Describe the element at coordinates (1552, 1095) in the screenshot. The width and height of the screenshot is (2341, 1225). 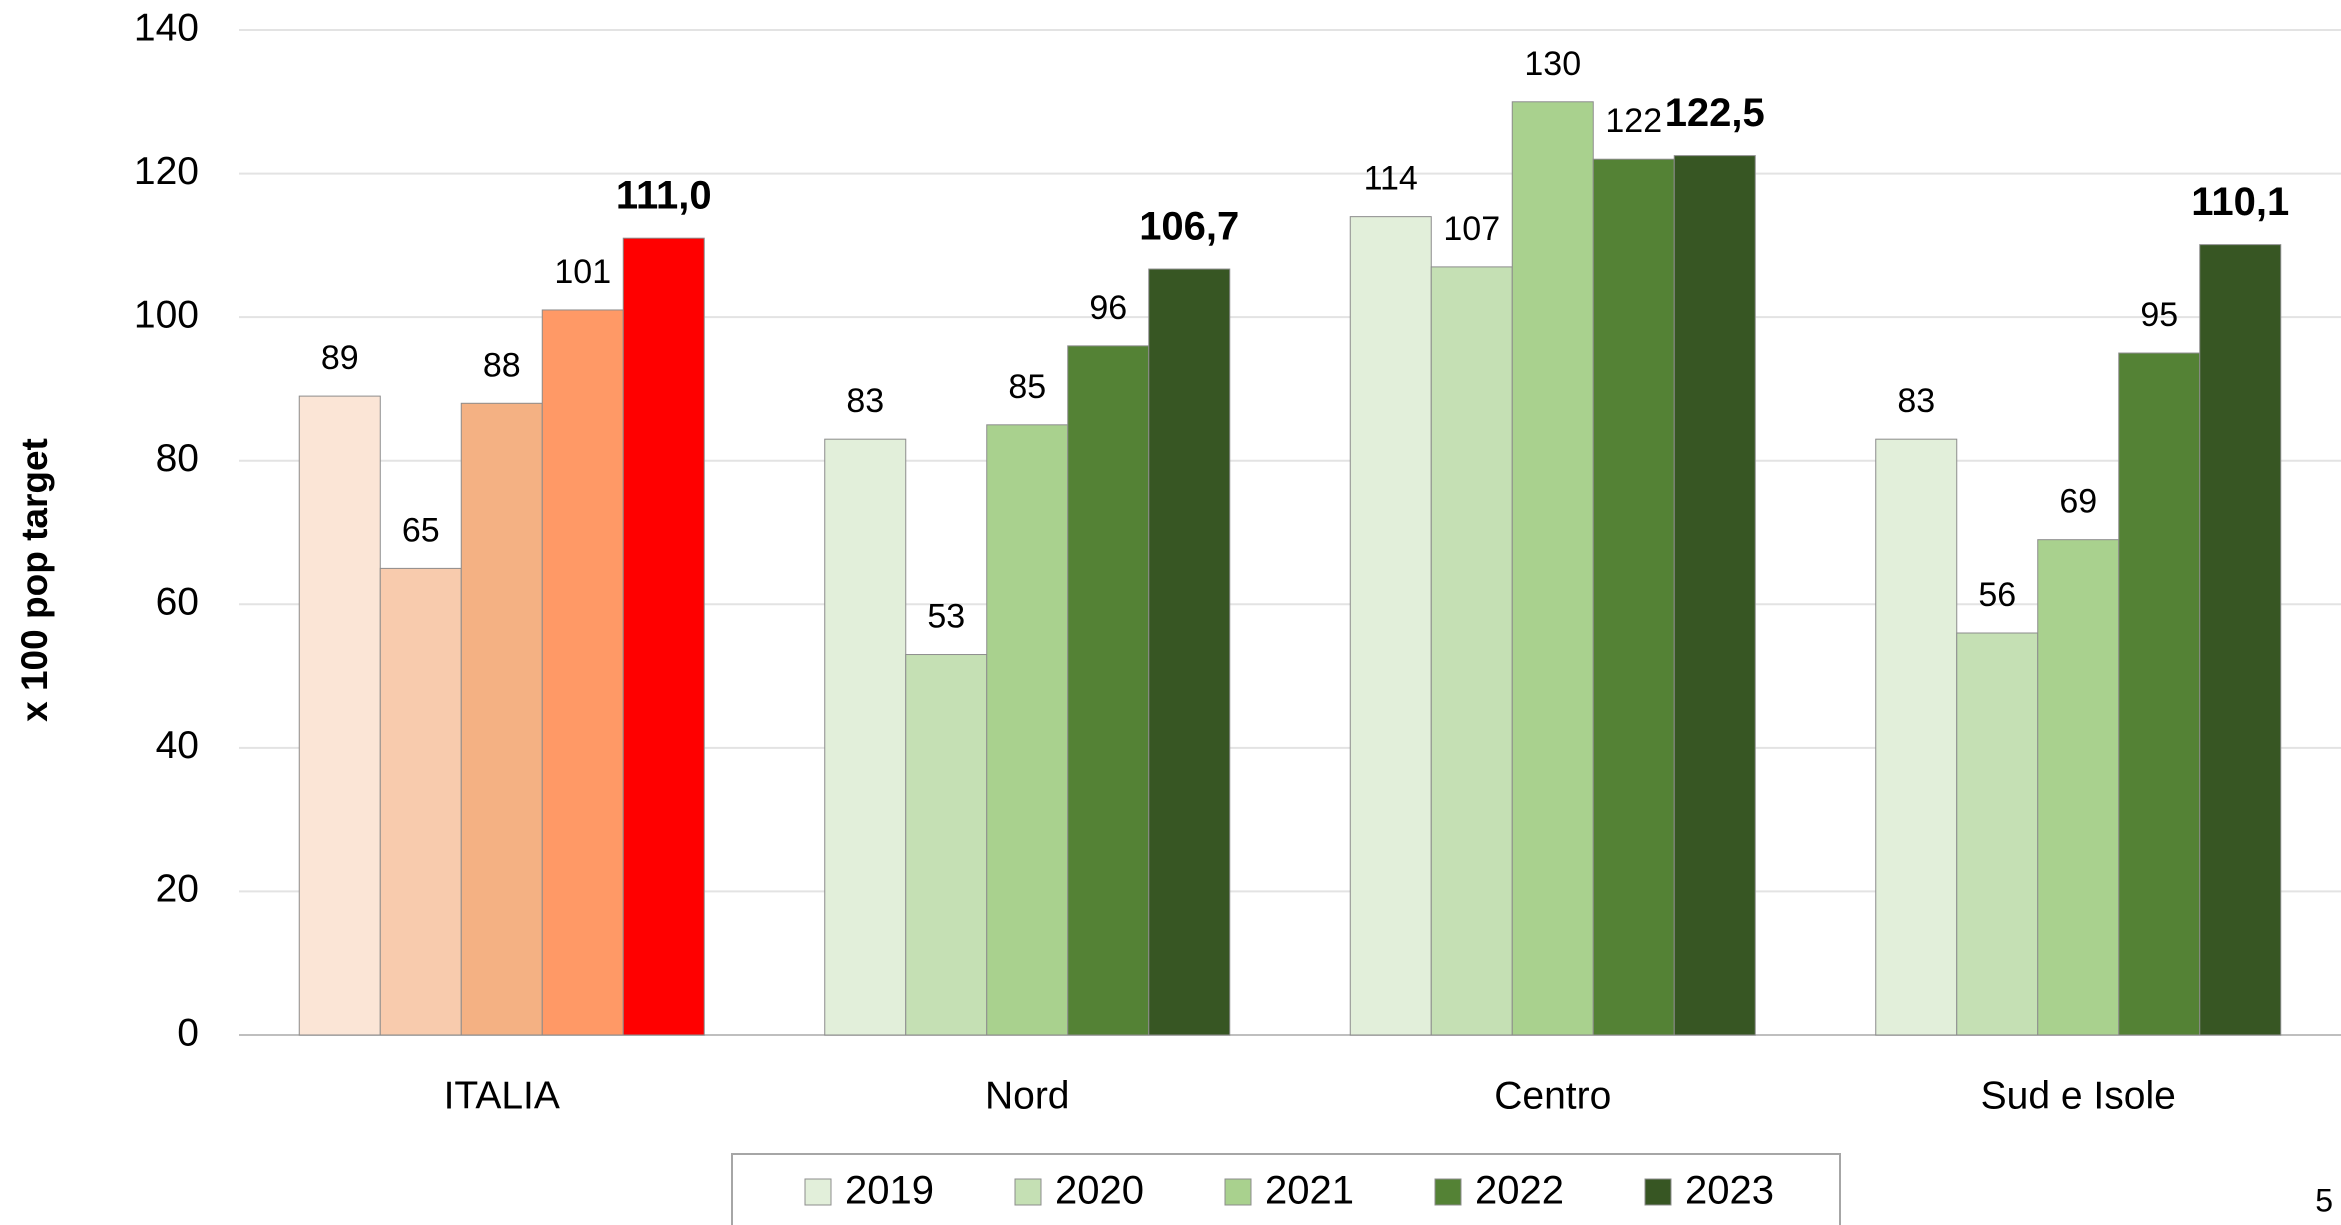
I see `x-tick-label: Centro` at that location.